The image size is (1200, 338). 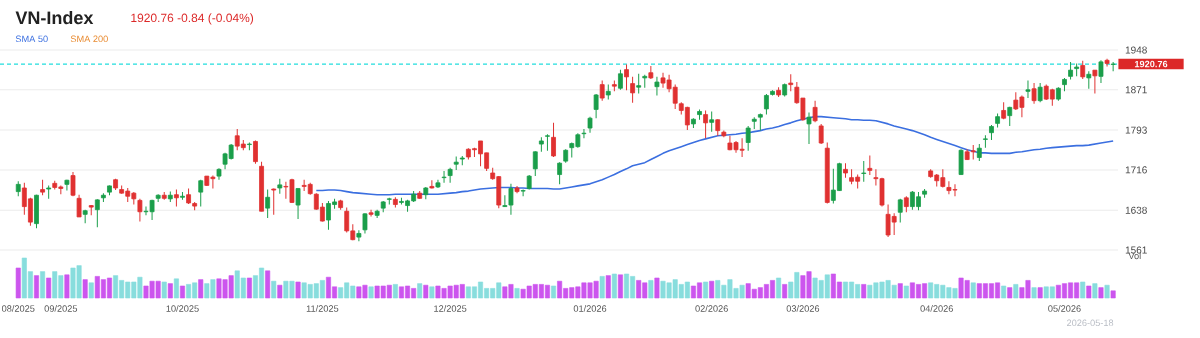 What do you see at coordinates (192, 19) in the screenshot?
I see `chart-subtitle: 1920.76 -0.84 (-0.04%)` at bounding box center [192, 19].